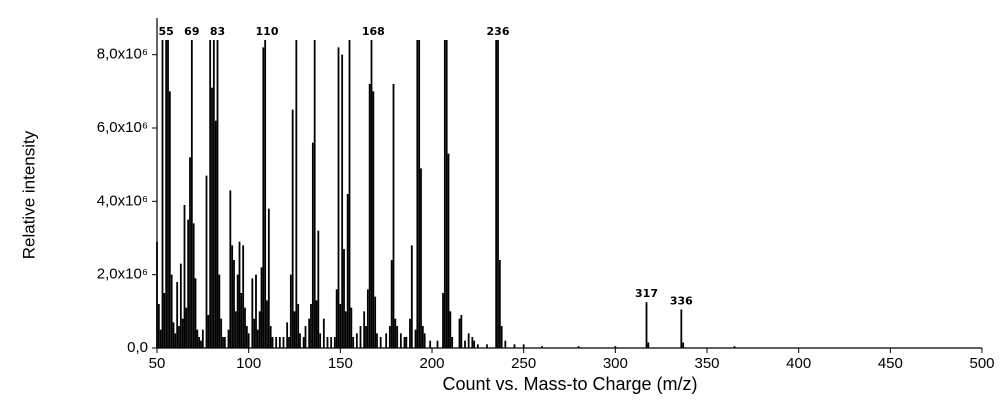  Describe the element at coordinates (166, 31) in the screenshot. I see `peak-label: 55` at that location.